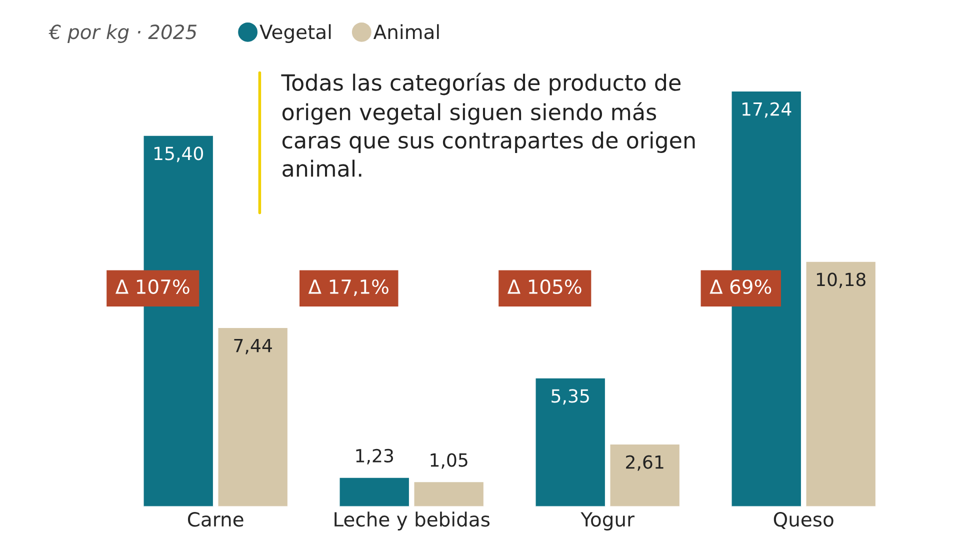  What do you see at coordinates (449, 461) in the screenshot?
I see `data-label: 1,05` at bounding box center [449, 461].